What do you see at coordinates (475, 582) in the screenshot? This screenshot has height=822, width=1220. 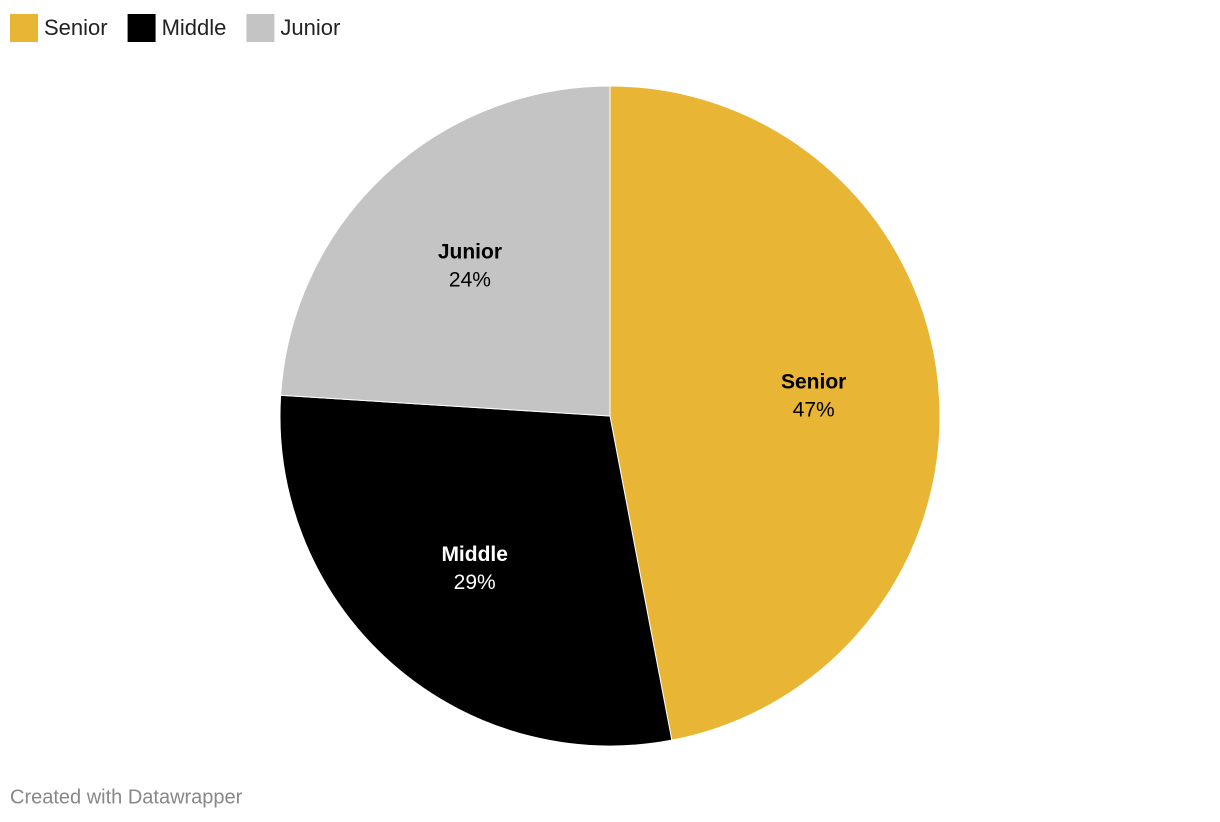 I see `slice-value: 29%` at bounding box center [475, 582].